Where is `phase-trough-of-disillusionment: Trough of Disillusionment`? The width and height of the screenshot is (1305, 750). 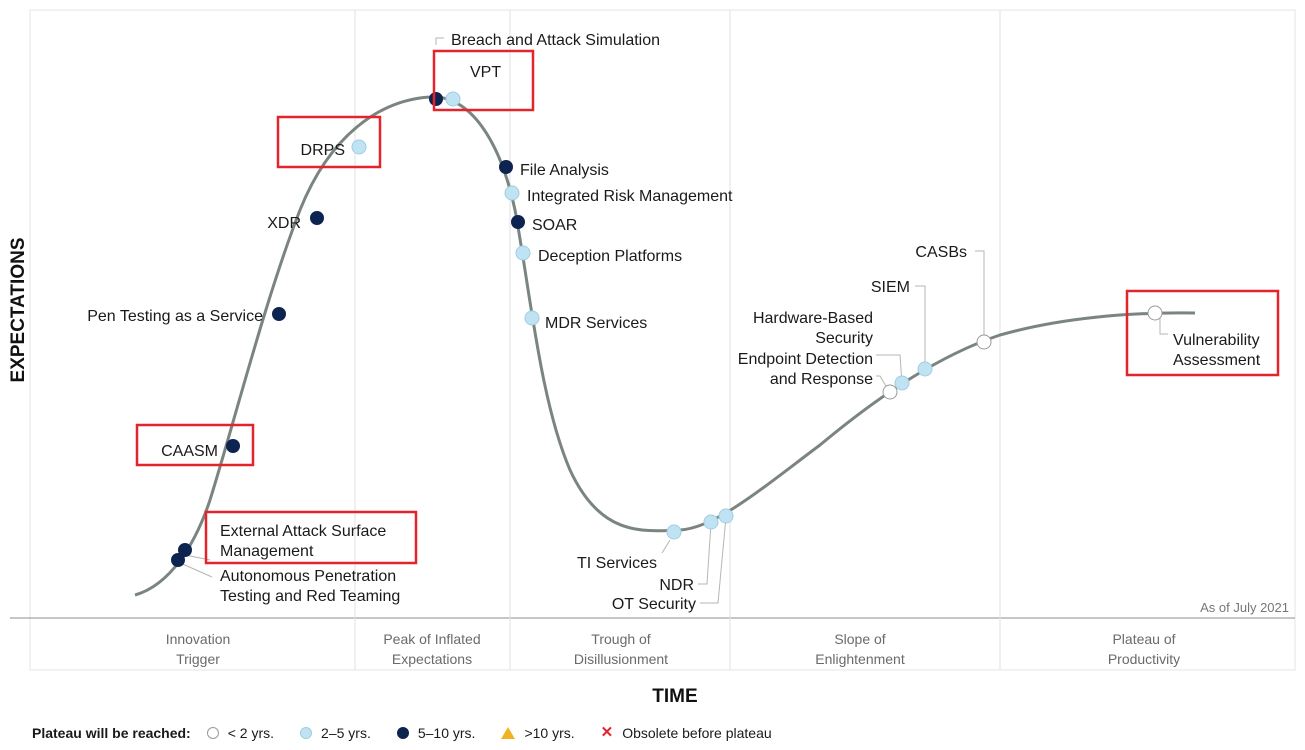
phase-trough-of-disillusionment: Trough of Disillusionment is located at coordinates (621, 649).